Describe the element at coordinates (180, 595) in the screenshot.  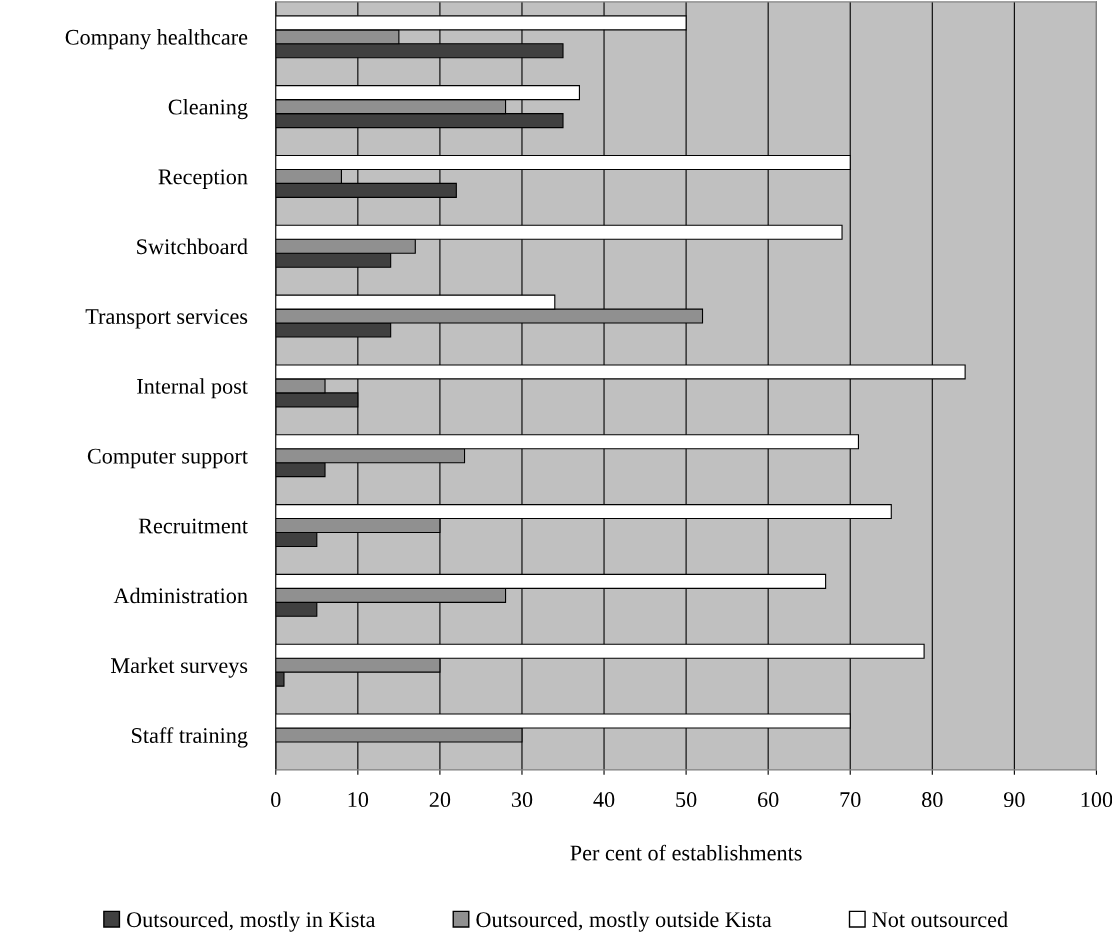
I see `y-tick-label: Administration` at that location.